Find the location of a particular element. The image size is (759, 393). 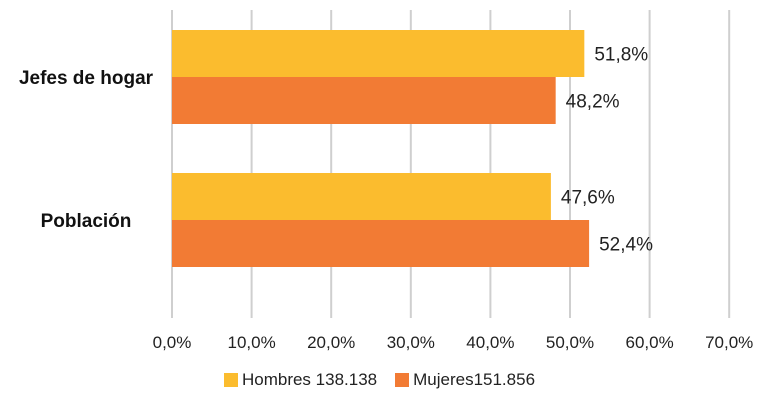

legend-label-mujeres: Mujeres151.856 is located at coordinates (474, 379).